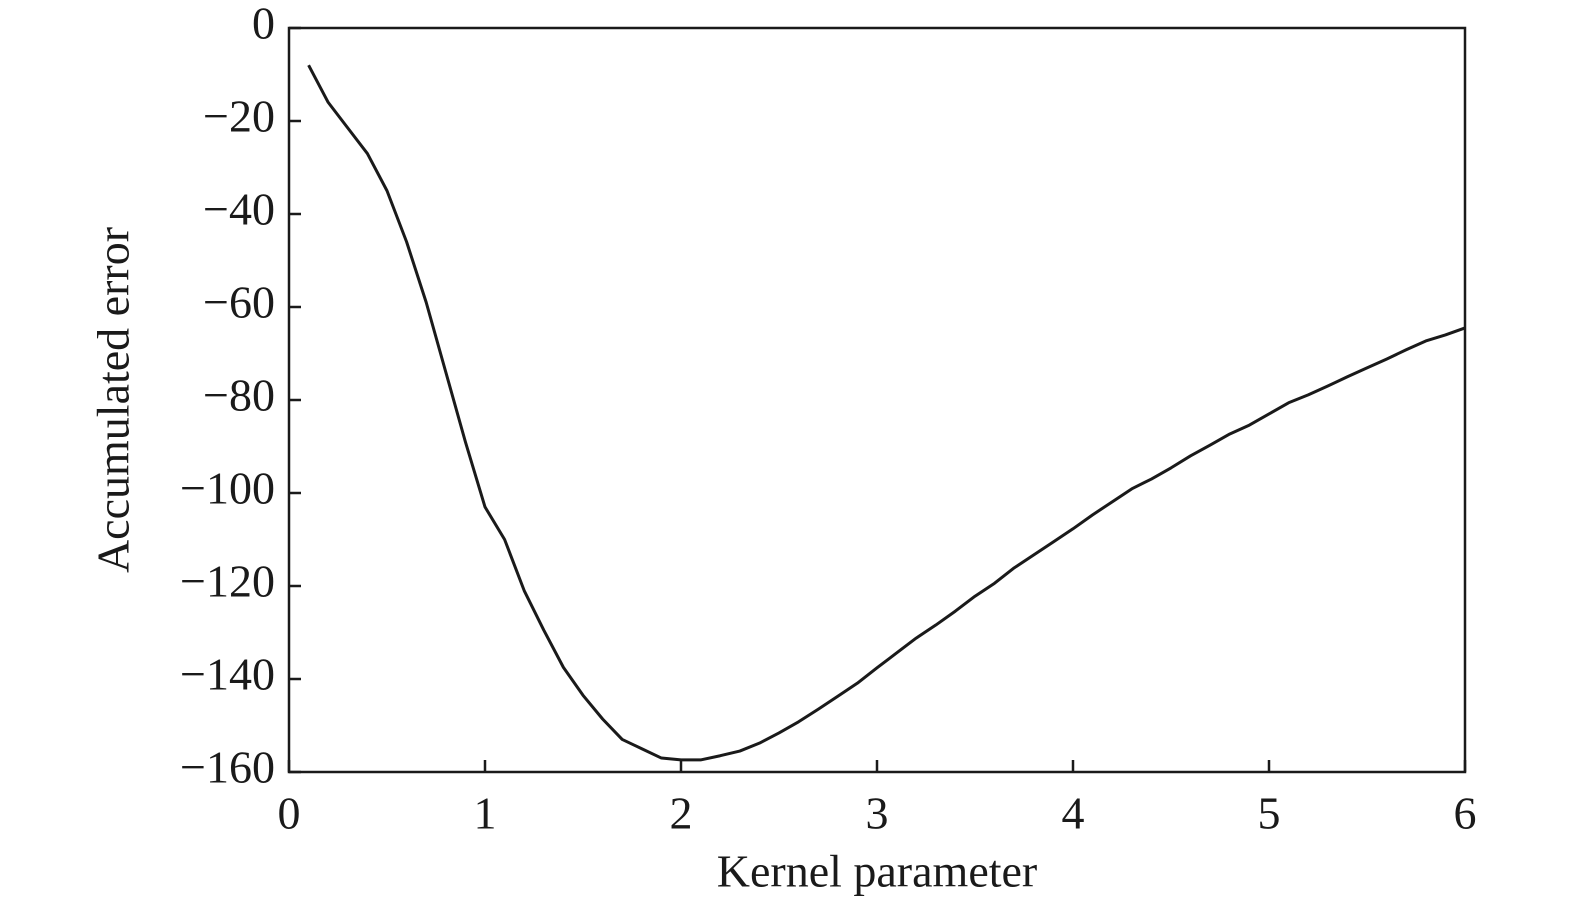  Describe the element at coordinates (227, 674) in the screenshot. I see `y-tick-label: −140` at that location.